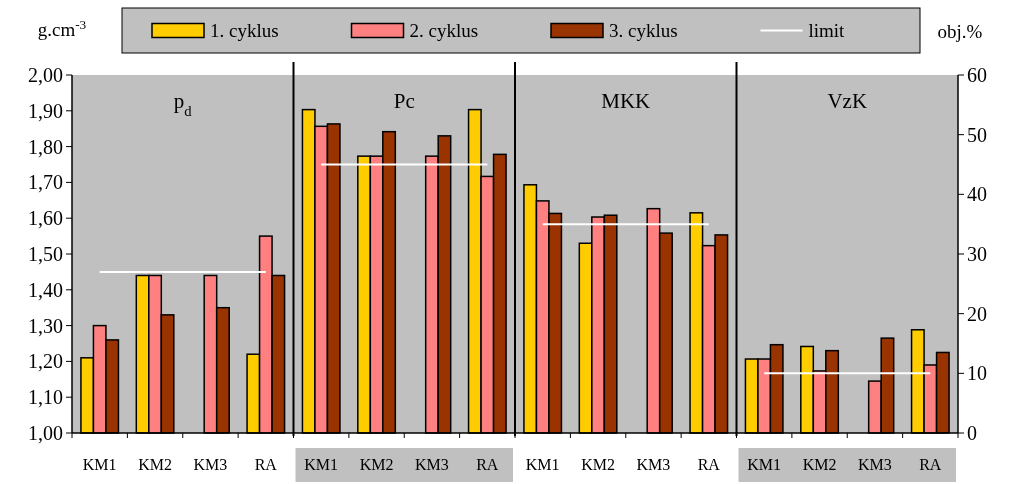  What do you see at coordinates (62, 28) in the screenshot?
I see `y-axis-title: g.cm$^{-3}$` at bounding box center [62, 28].